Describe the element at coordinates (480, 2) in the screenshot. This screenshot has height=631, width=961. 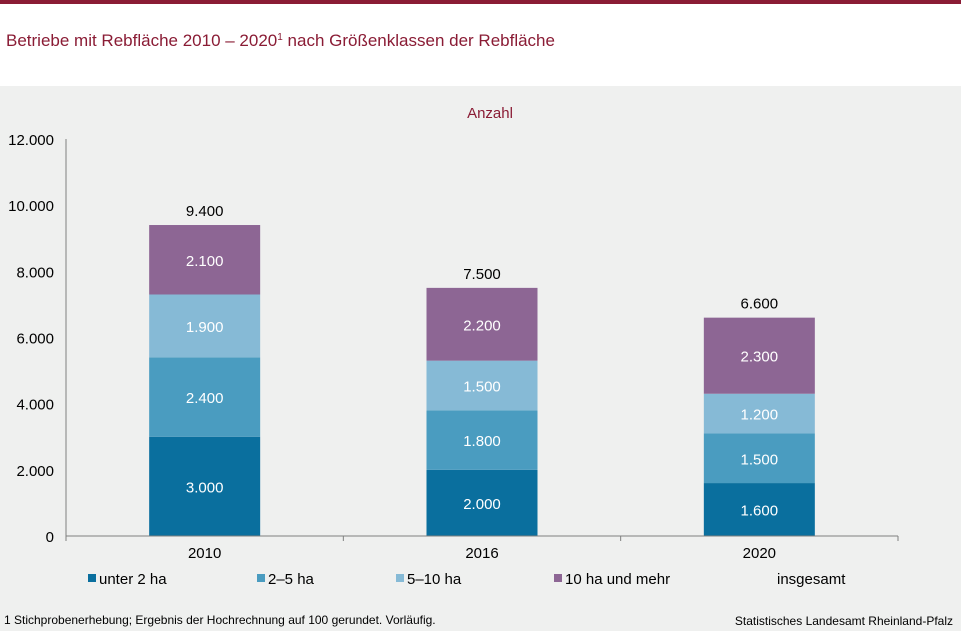
I see `top-rule` at that location.